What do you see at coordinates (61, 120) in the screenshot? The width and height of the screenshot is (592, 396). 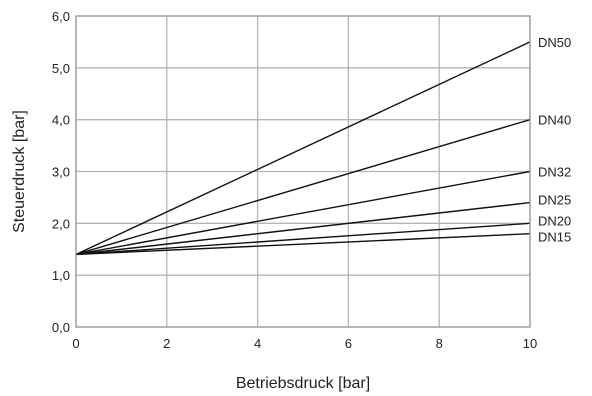 I see `y-tick-label: 4,0` at bounding box center [61, 120].